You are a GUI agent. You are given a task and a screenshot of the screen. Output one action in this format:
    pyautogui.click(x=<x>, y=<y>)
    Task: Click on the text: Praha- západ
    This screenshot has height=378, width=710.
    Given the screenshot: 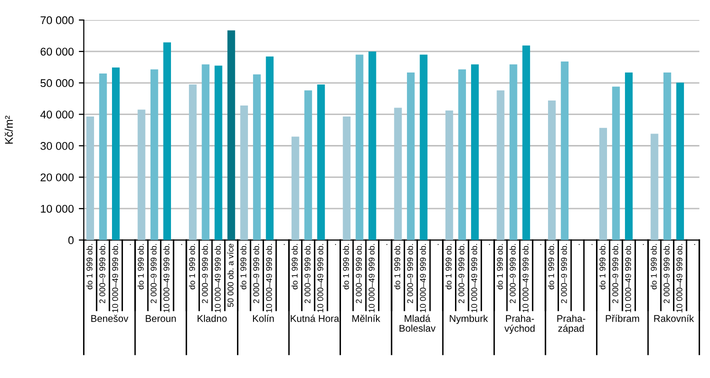 What is the action you would take?
    pyautogui.click(x=571, y=324)
    